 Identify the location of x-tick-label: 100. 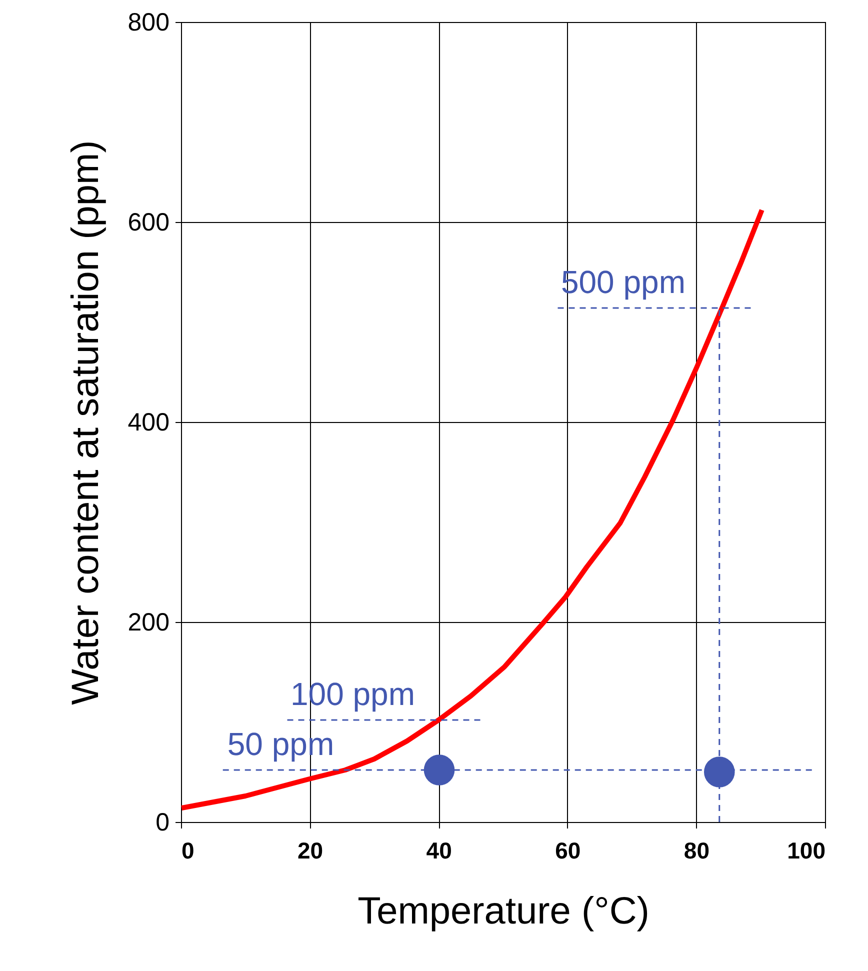
(806, 851).